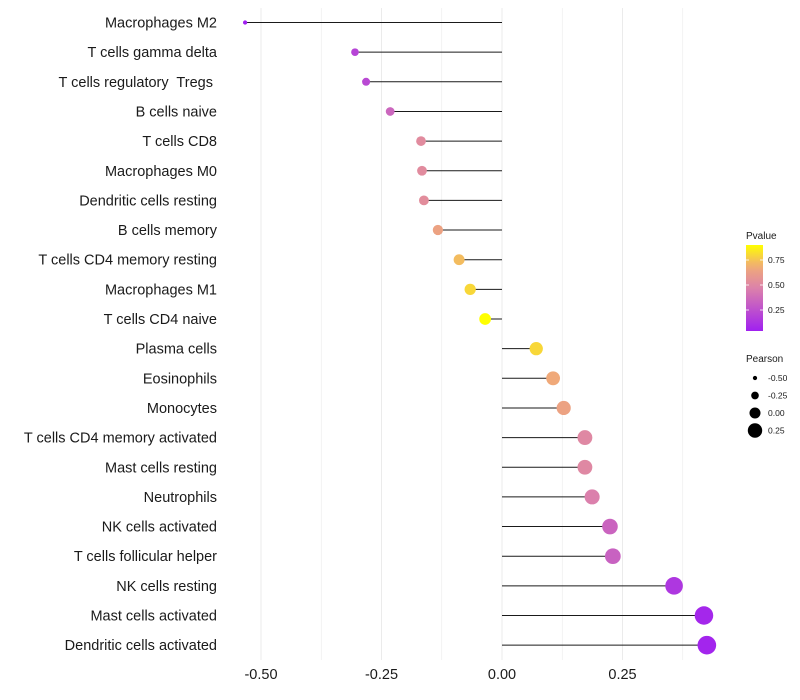 This screenshot has width=800, height=700. I want to click on x-tick-label: 0.00, so click(502, 675).